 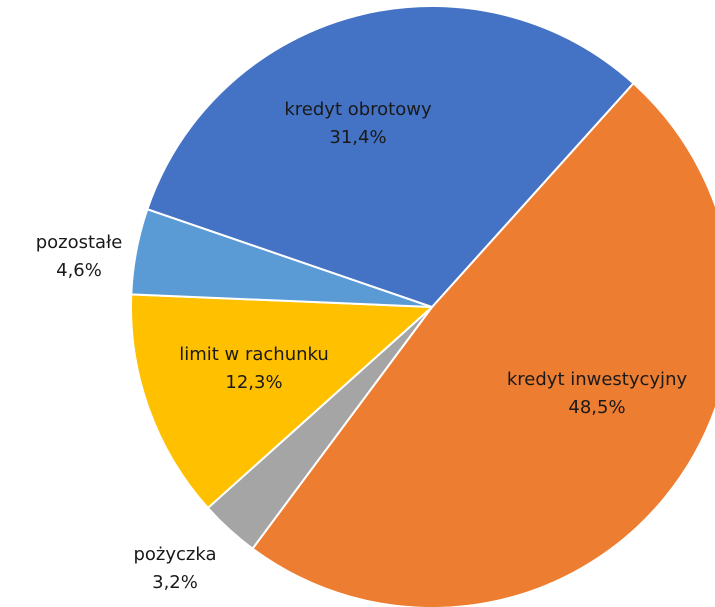 I want to click on slice-label: pożyczka, so click(x=174, y=554).